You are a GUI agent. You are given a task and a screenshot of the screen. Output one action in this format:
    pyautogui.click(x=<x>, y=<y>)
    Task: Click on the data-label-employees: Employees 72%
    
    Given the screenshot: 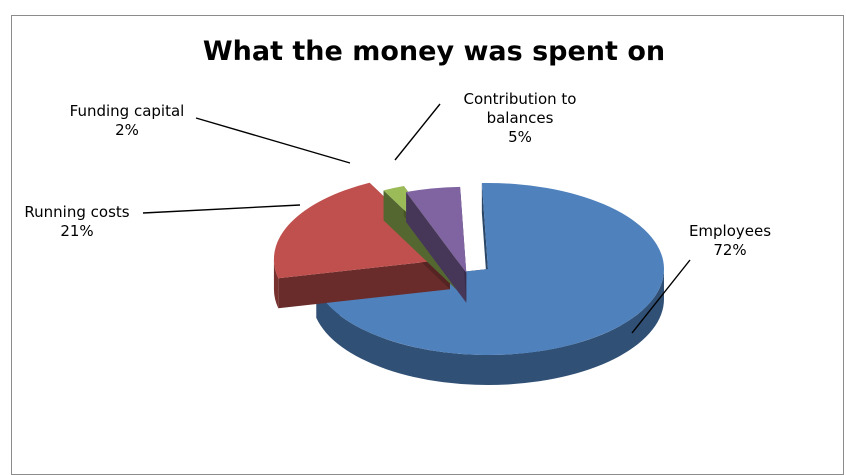 What is the action you would take?
    pyautogui.click(x=730, y=240)
    